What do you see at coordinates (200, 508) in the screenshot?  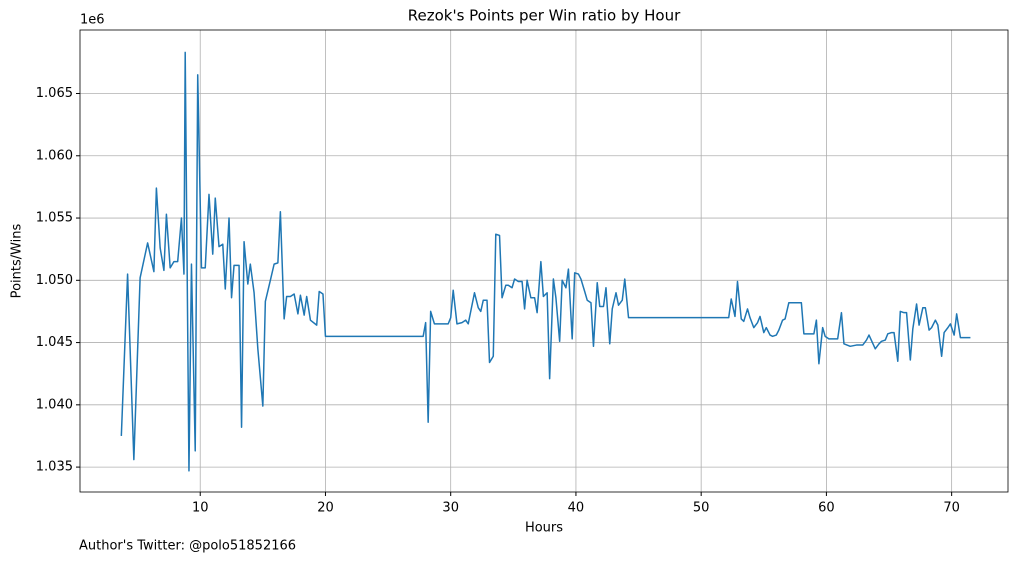 I see `x-tick-label: 10` at bounding box center [200, 508].